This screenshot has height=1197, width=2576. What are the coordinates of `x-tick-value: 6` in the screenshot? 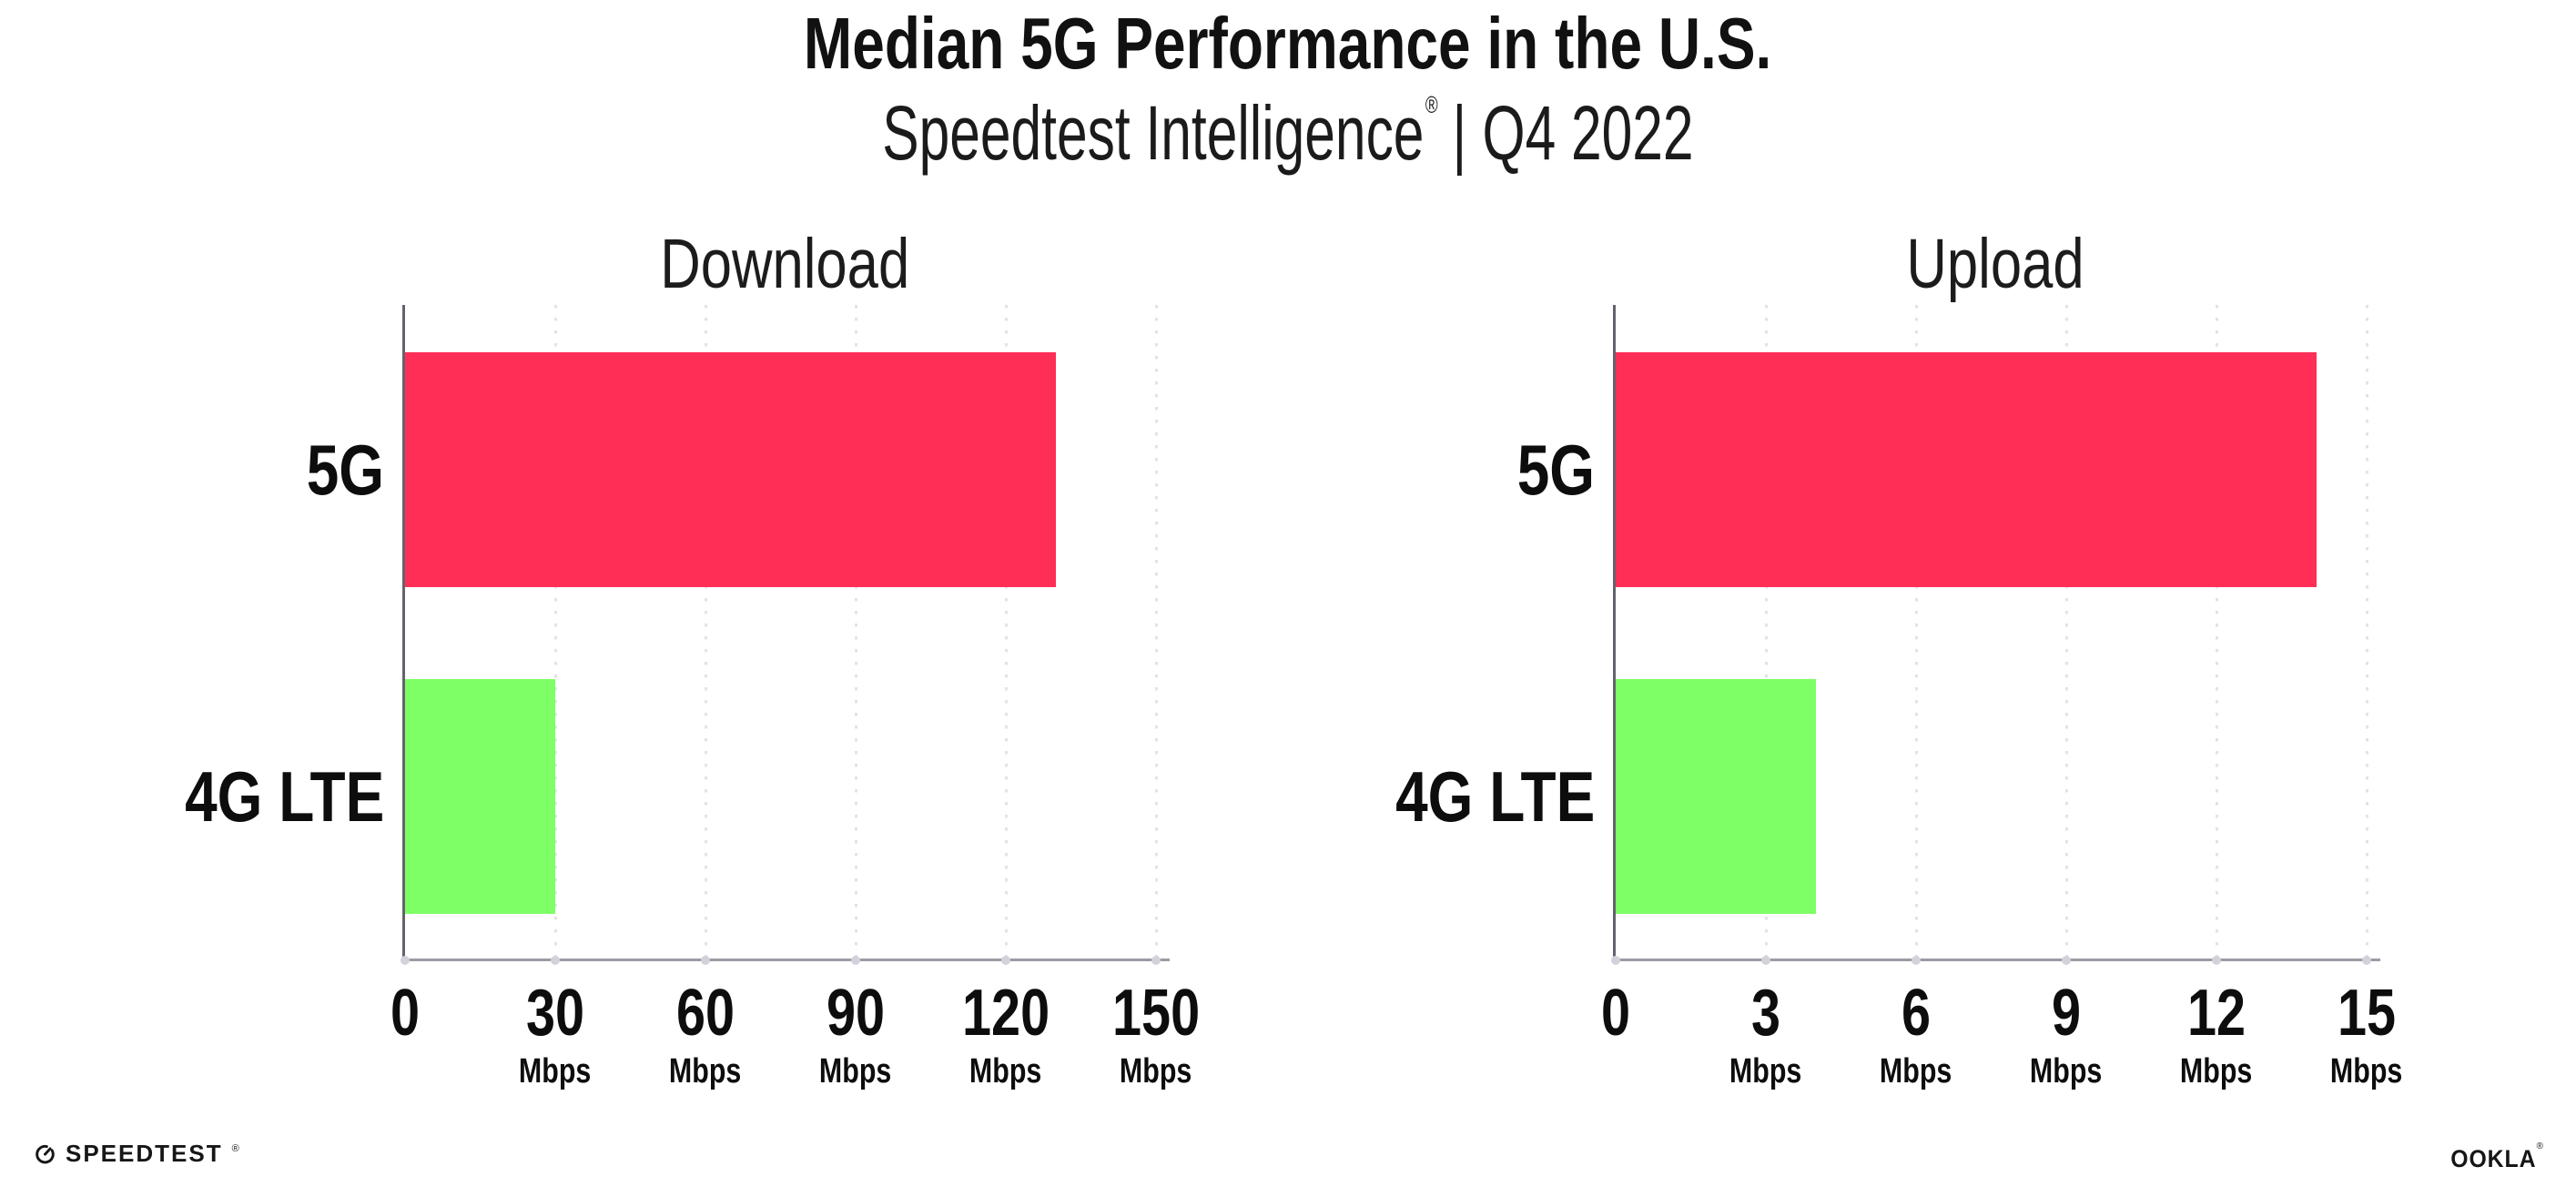 It's located at (1917, 1014).